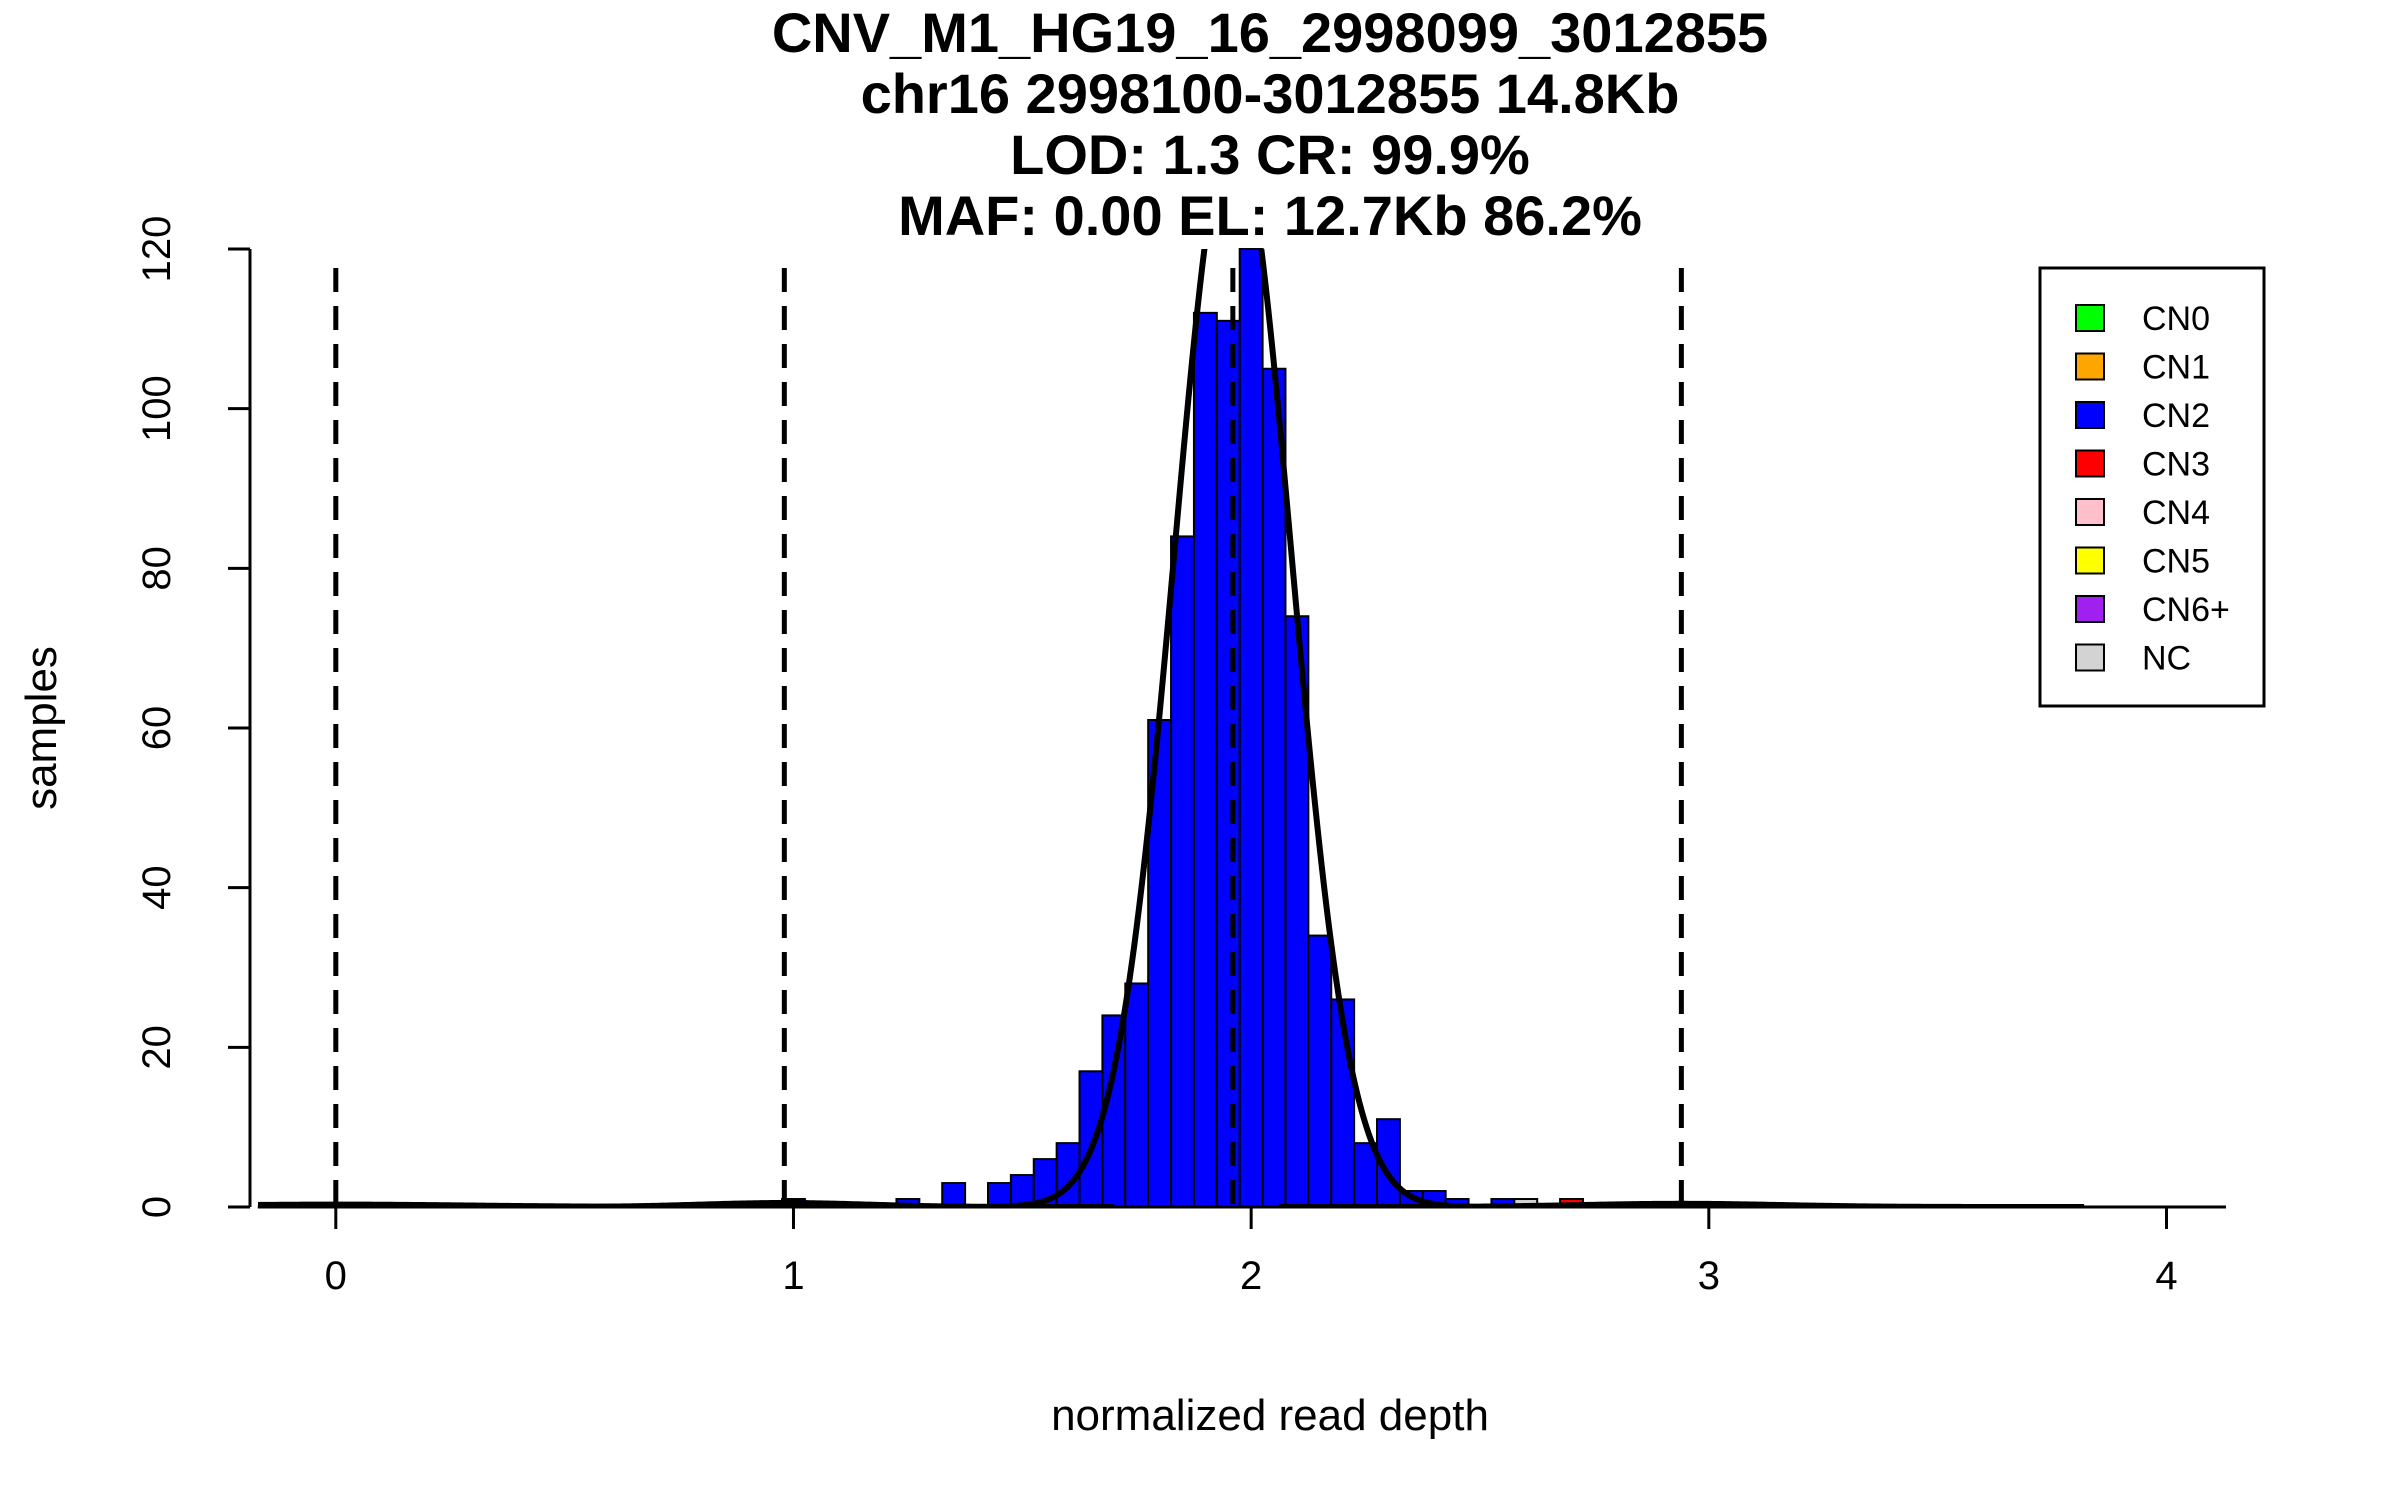  What do you see at coordinates (157, 887) in the screenshot?
I see `y-tick-label-2: 40` at bounding box center [157, 887].